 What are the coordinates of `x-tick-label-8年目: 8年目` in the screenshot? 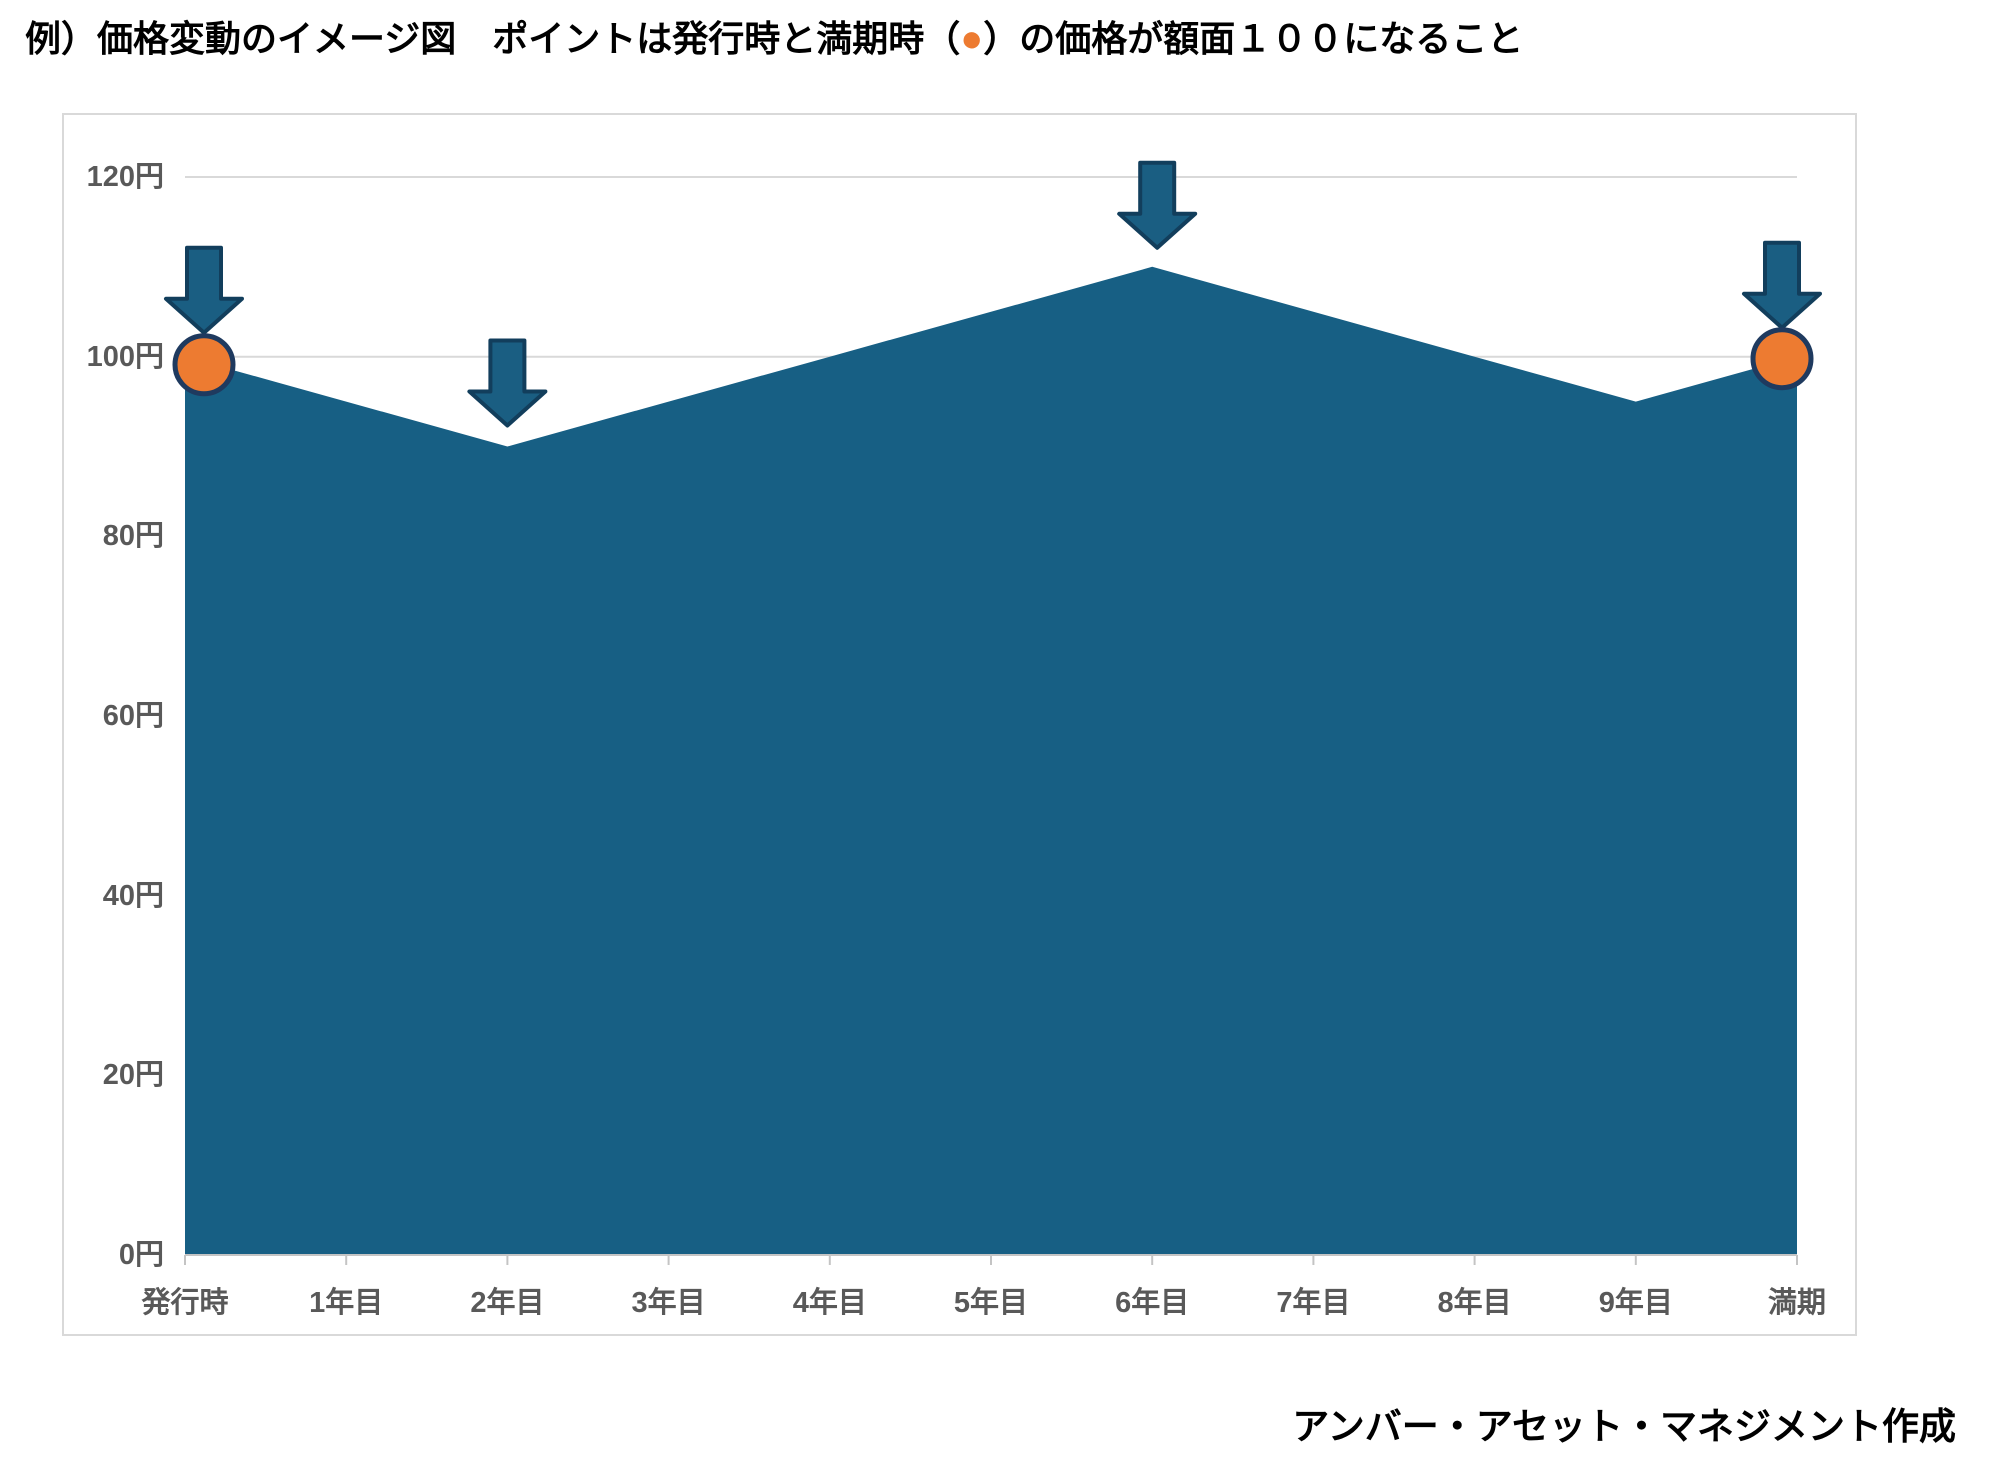 It's located at (1474, 1303).